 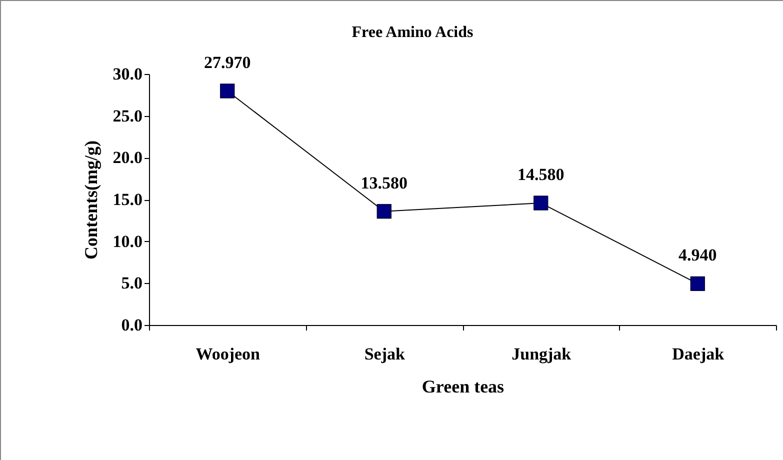 What do you see at coordinates (385, 354) in the screenshot?
I see `x-tick-label: Sejak` at bounding box center [385, 354].